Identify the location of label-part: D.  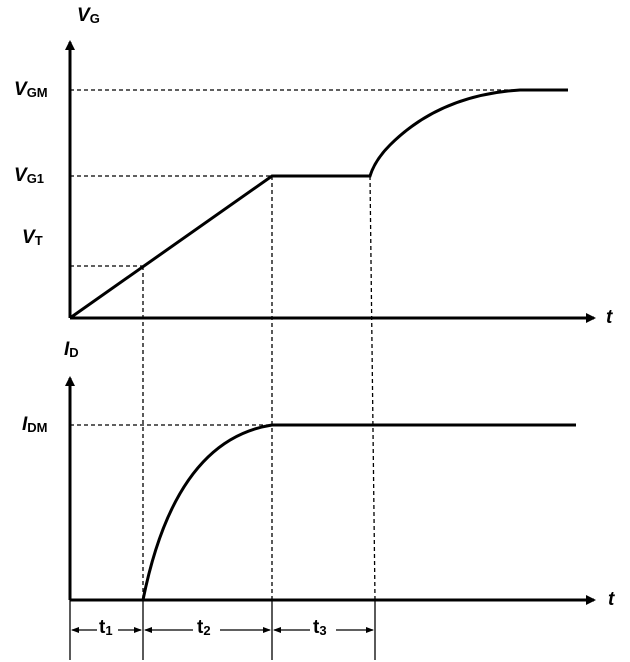
(73, 352).